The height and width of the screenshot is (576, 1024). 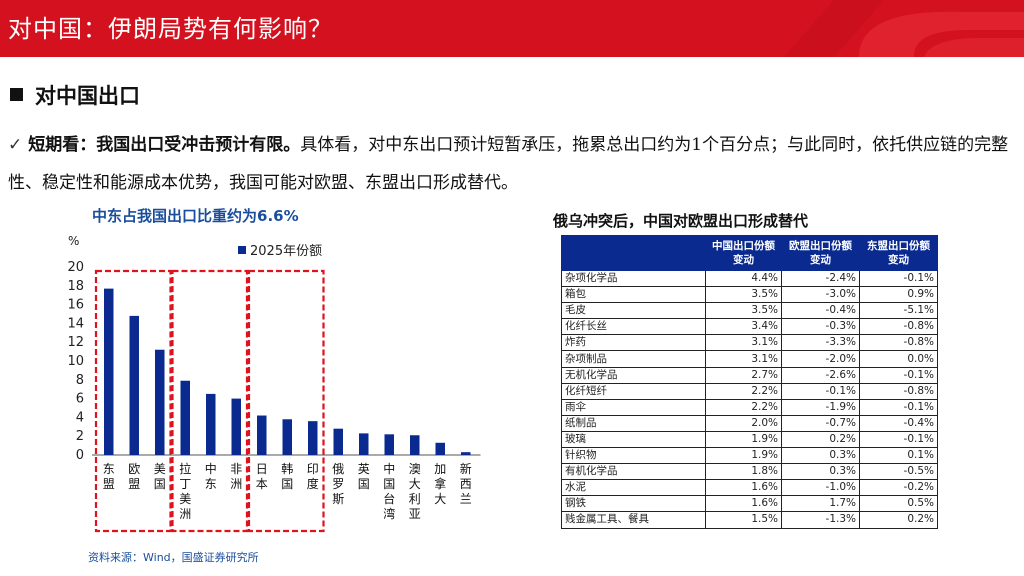 I want to click on bar-俄罗斯, so click(x=338, y=441).